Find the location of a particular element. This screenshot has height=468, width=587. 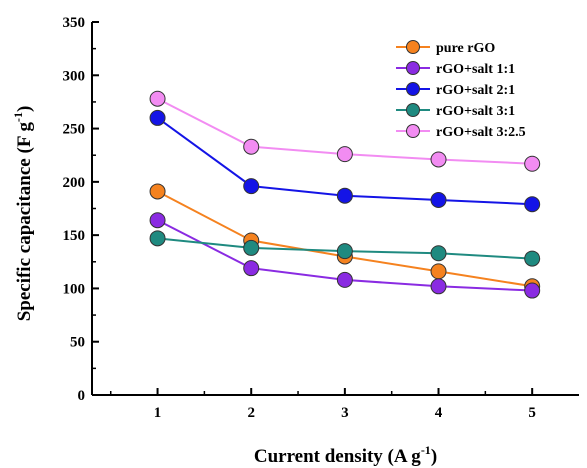

y-axis-title: Specific capacitance (F g-1) is located at coordinates (23, 214).